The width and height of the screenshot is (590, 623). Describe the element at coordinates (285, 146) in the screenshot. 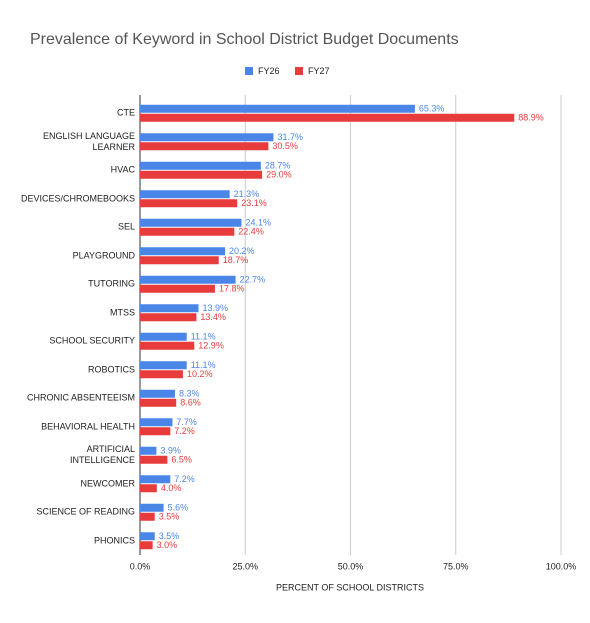

I see `value-label: 30.5%` at that location.